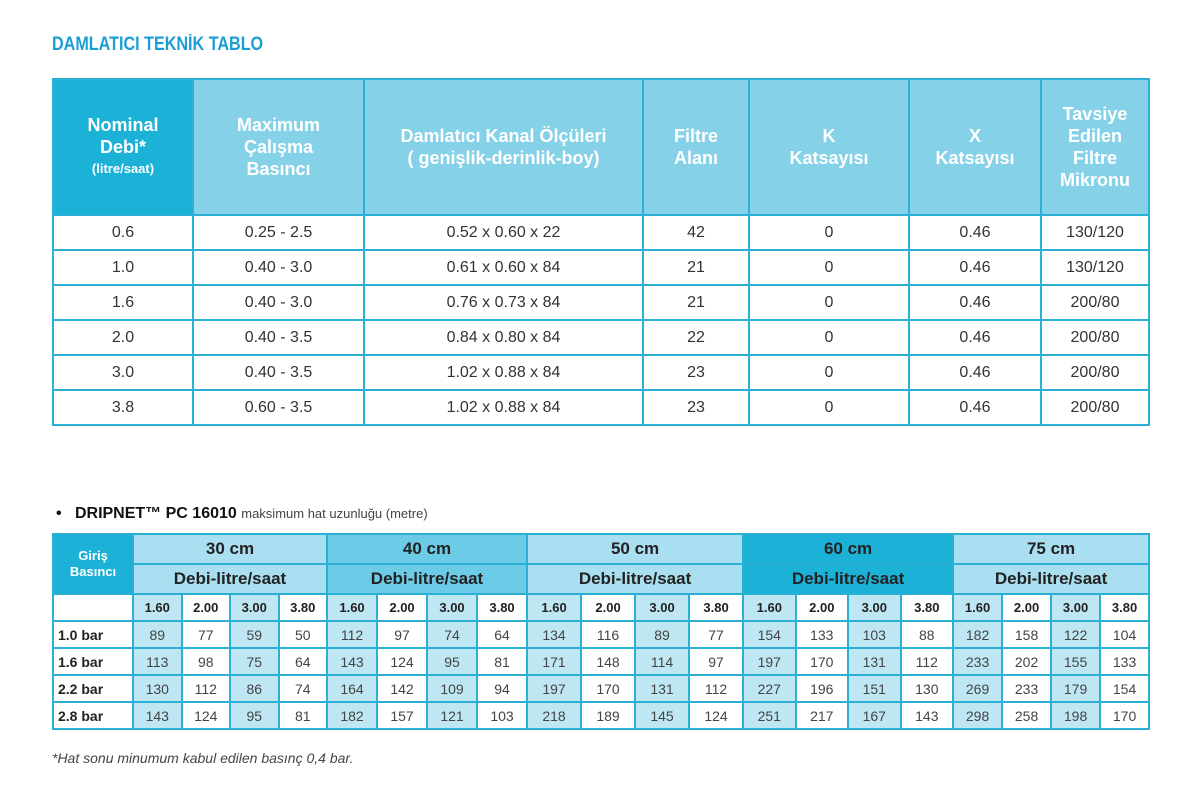  Describe the element at coordinates (554, 715) in the screenshot. I see `table-cell: 218` at that location.